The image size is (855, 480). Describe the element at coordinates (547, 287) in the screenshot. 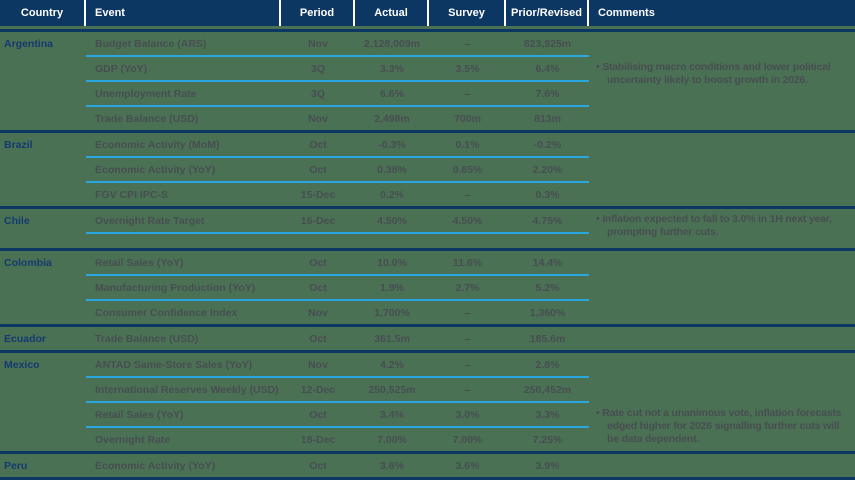

I see `prior-revised-cell: 5.2%` at that location.